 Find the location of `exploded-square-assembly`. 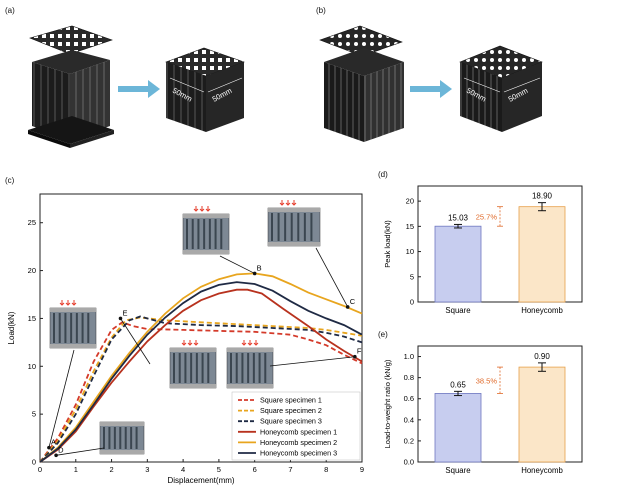

exploded-square-assembly is located at coordinates (71, 86).